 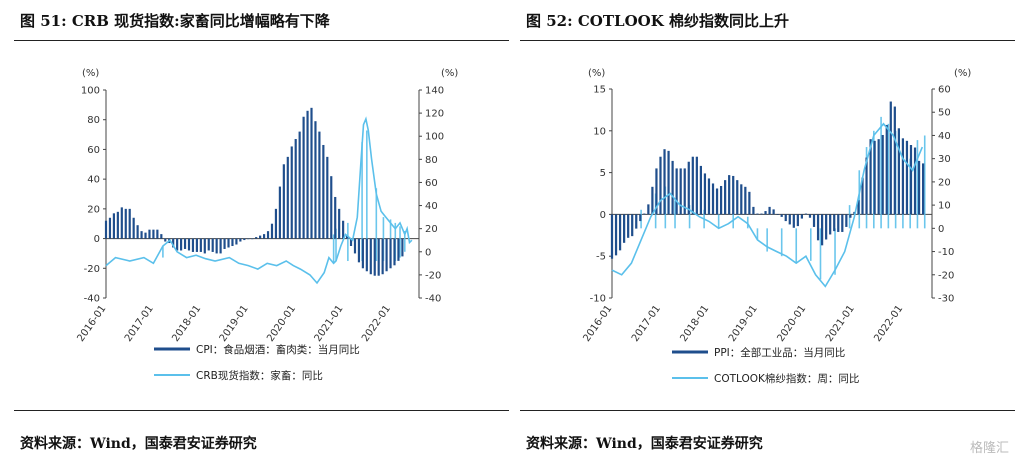 What do you see at coordinates (646, 323) in the screenshot?
I see `x-tick-label: 2017-01` at bounding box center [646, 323].